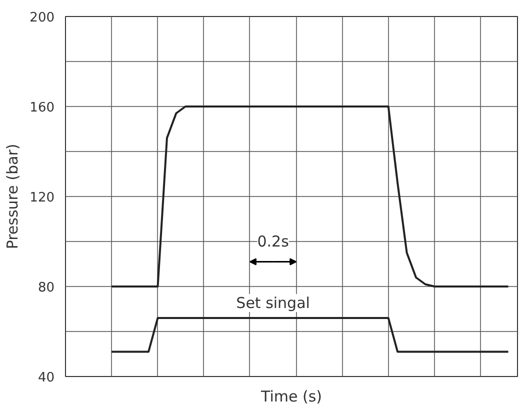 This screenshot has width=521, height=408. What do you see at coordinates (13, 197) in the screenshot?
I see `y-axis-title: Pressure (bar)` at bounding box center [13, 197].